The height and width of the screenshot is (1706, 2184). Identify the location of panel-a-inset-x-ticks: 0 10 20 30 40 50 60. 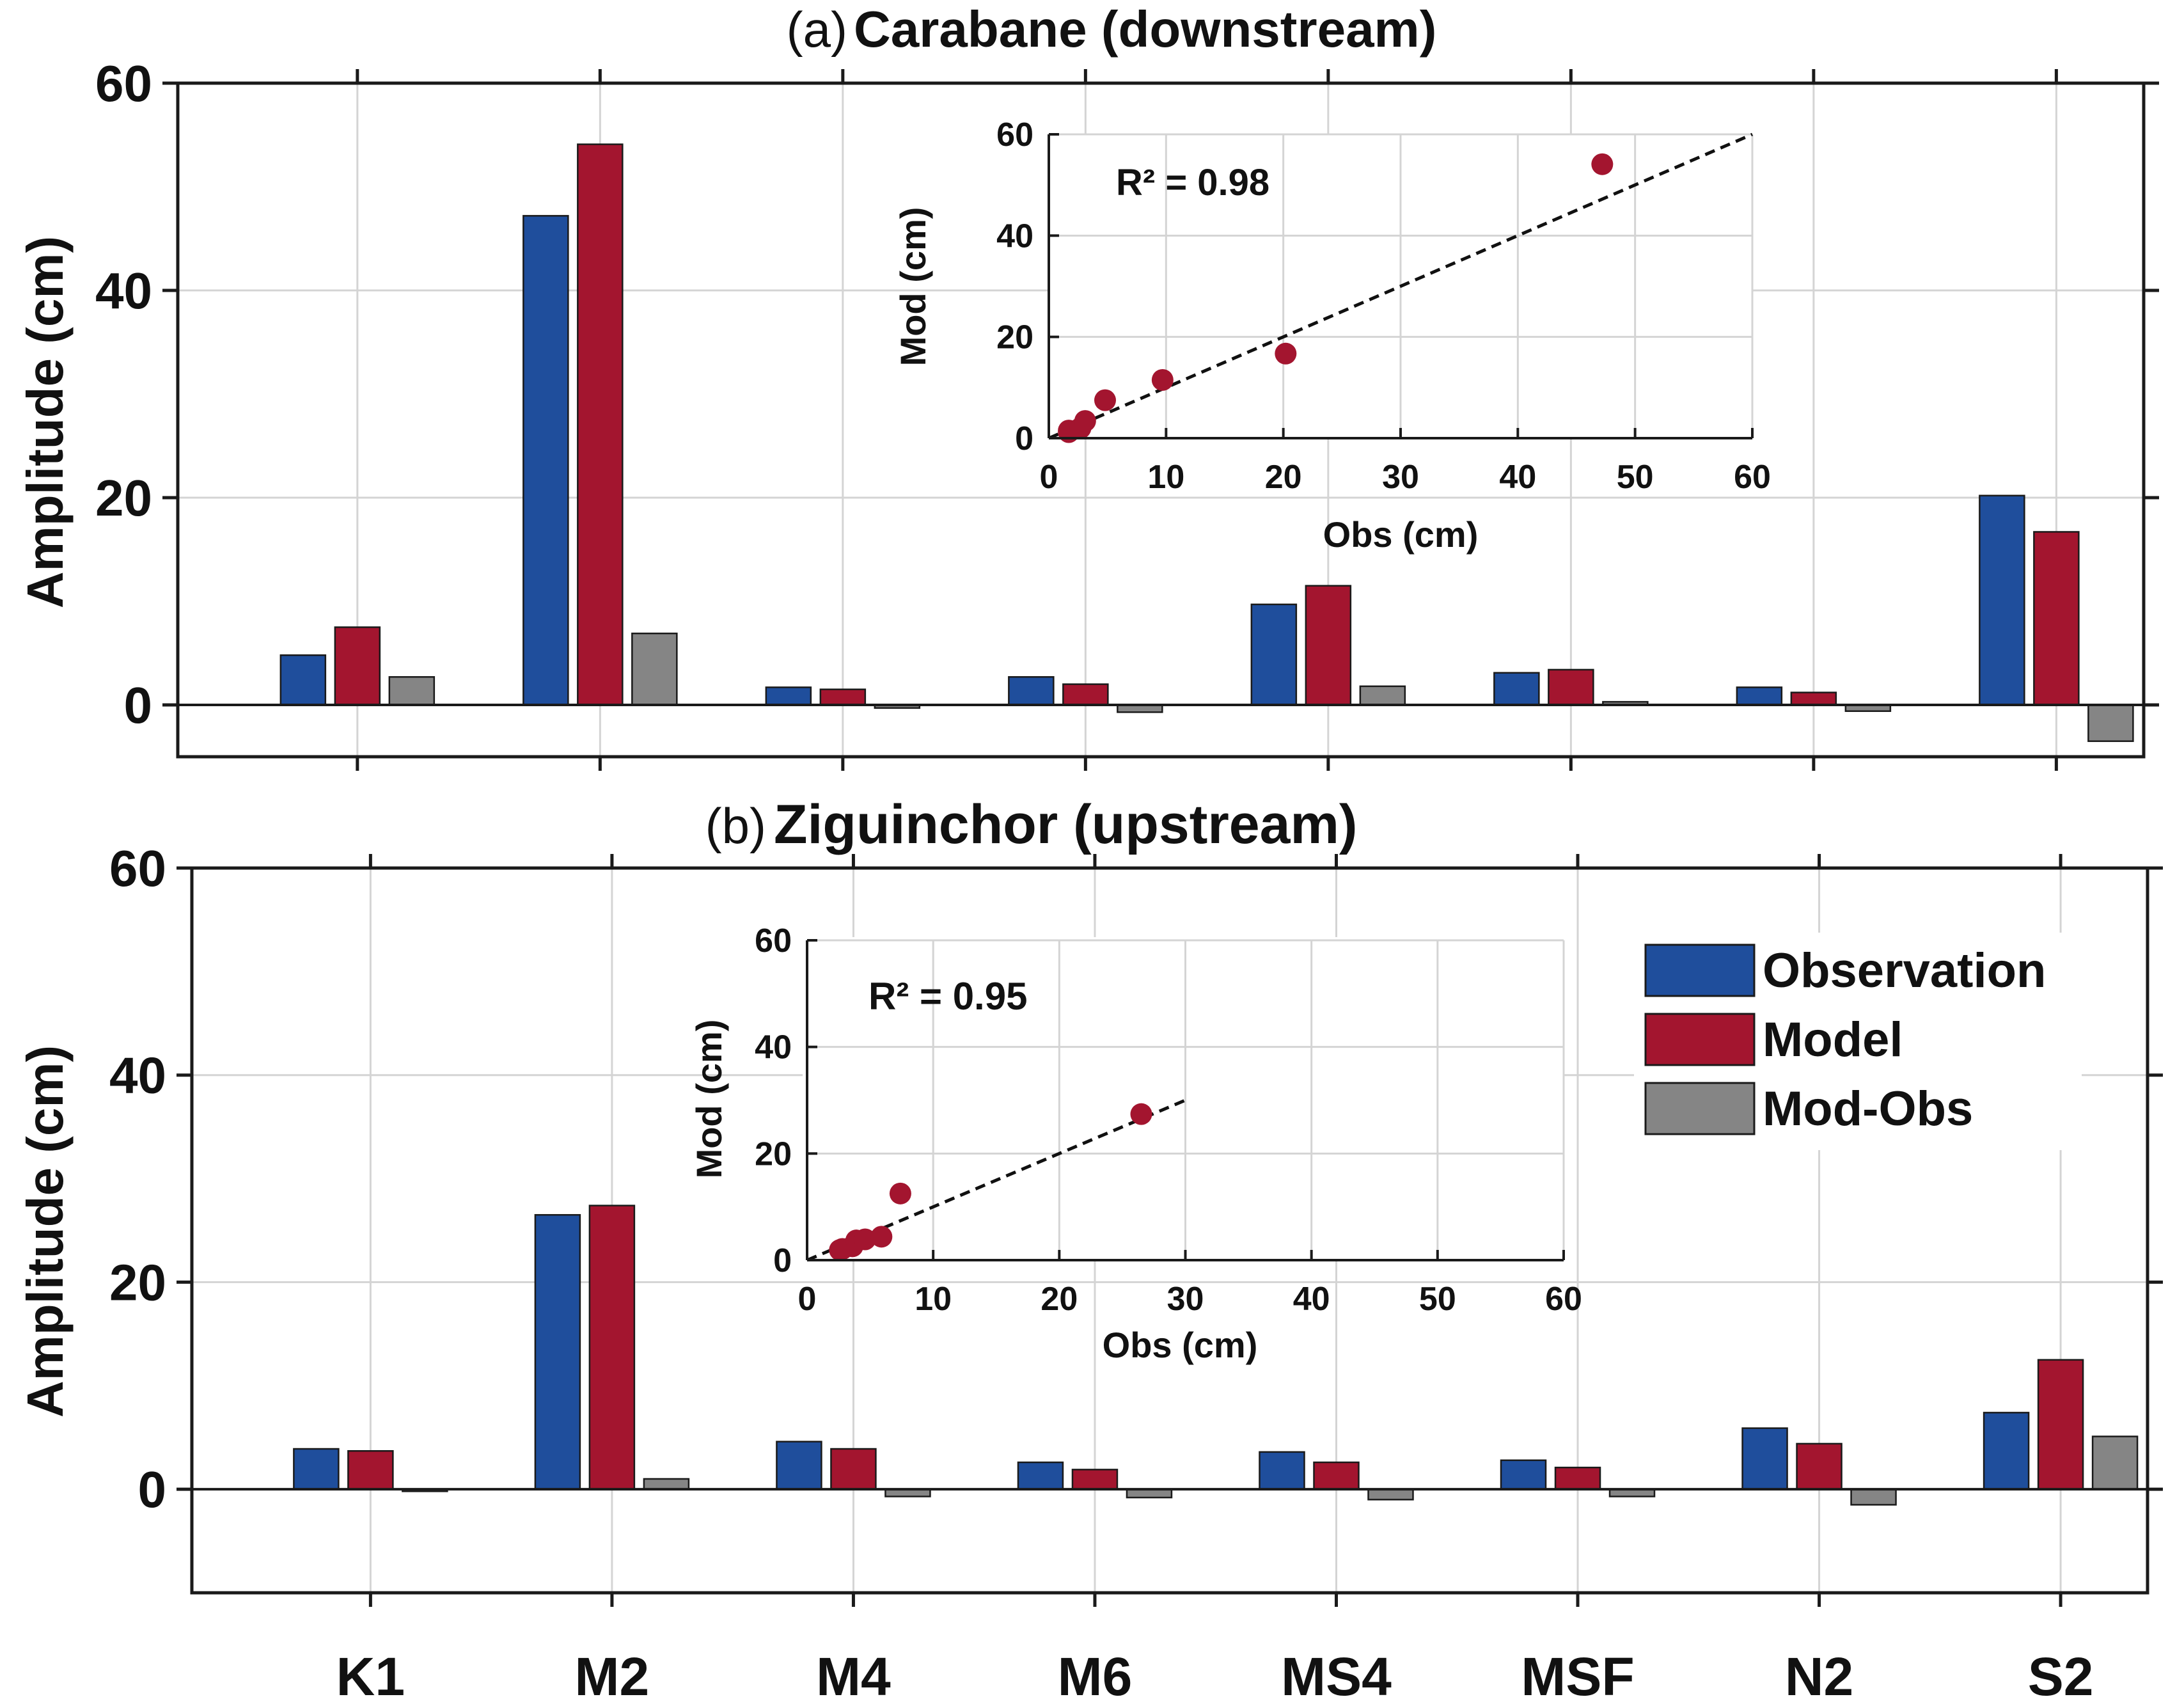
(1405, 462).